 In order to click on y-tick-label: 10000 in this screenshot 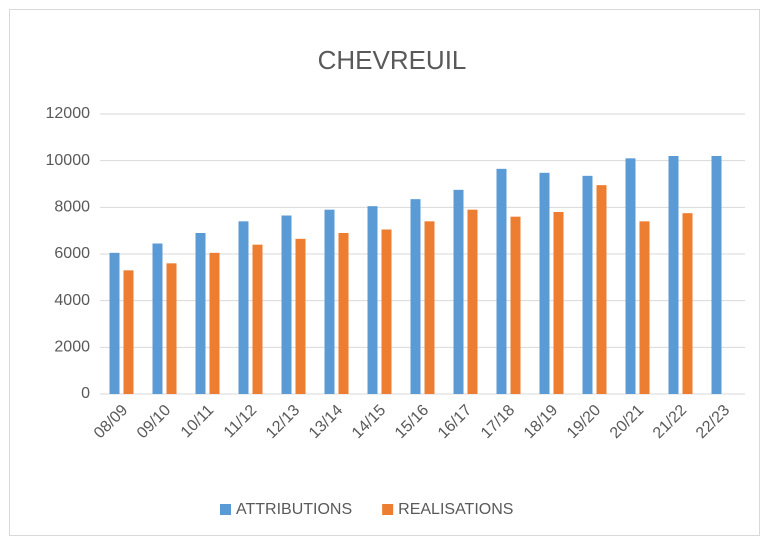, I will do `click(68, 160)`.